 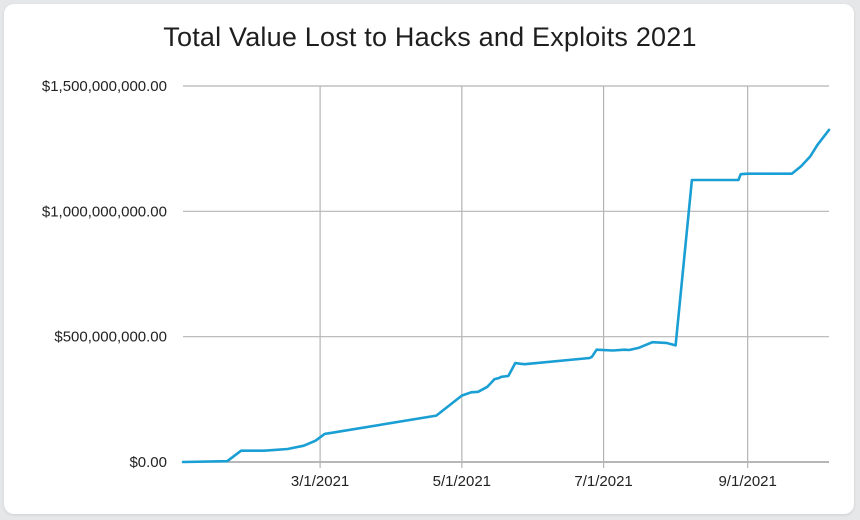 I want to click on x-tick-label: 5/1/2021, so click(x=462, y=481).